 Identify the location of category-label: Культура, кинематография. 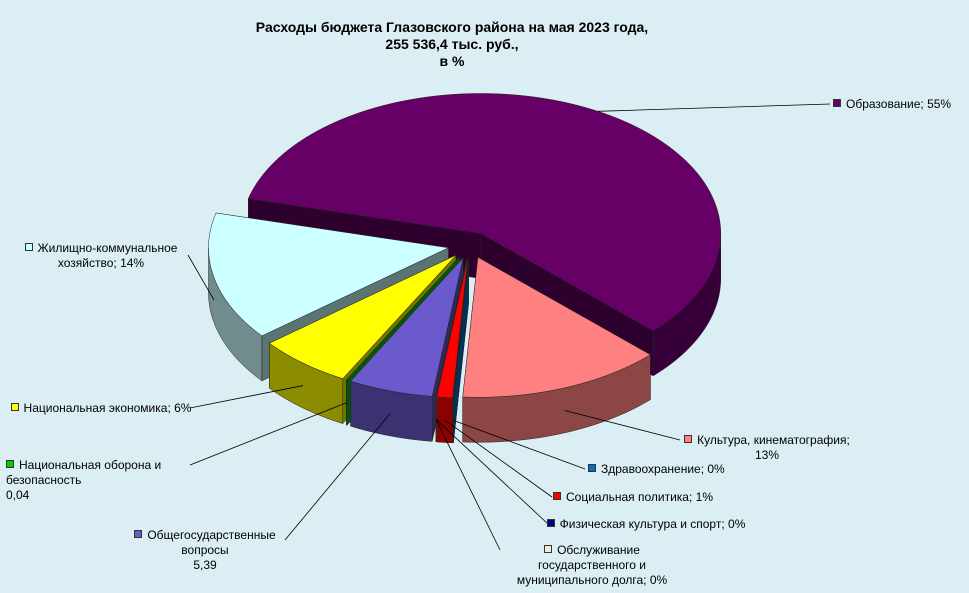
(773, 440).